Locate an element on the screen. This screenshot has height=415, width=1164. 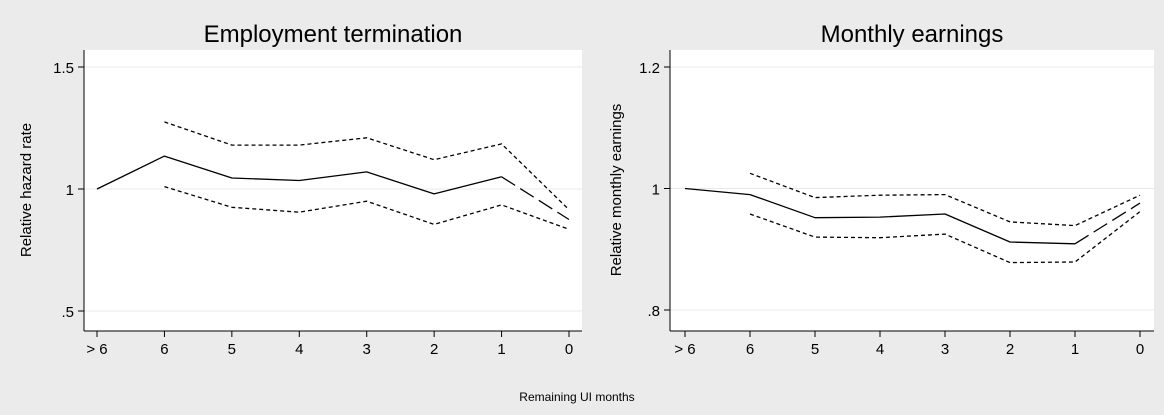
y-axis-label-hazard: Relative hazard rate is located at coordinates (26, 190).